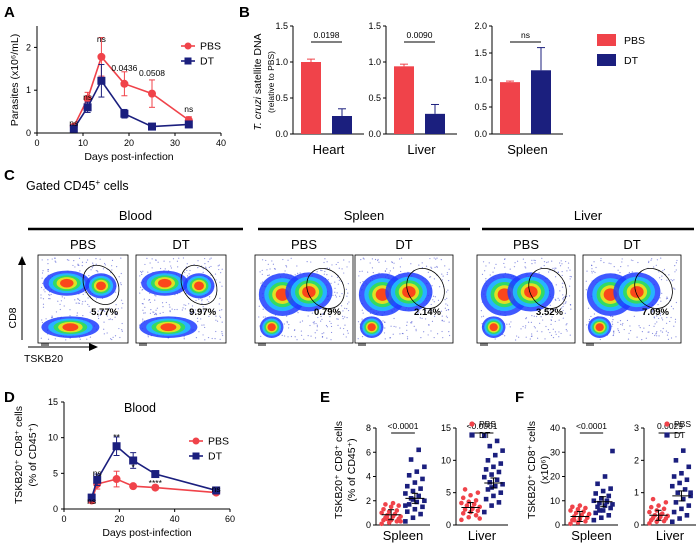 The width and height of the screenshot is (700, 551). What do you see at coordinates (547, 288) in the screenshot?
I see `gate-ellipse` at bounding box center [547, 288].